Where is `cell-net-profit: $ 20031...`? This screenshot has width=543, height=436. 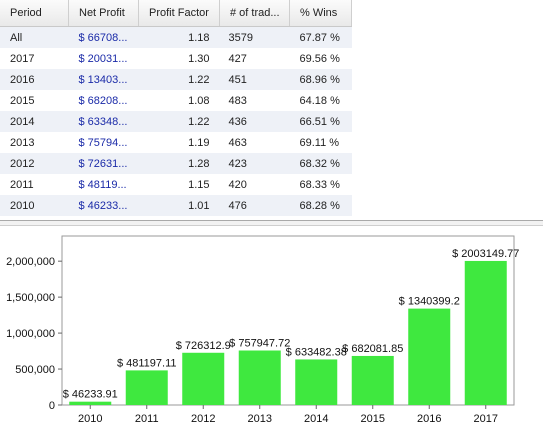 cell-net-profit: $ 20031... is located at coordinates (103, 58).